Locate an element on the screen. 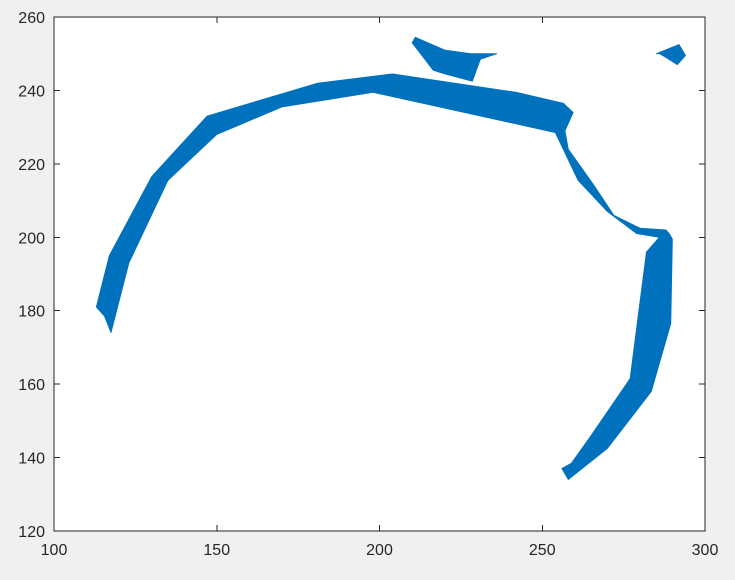  y-tick-label: 220 is located at coordinates (31, 165).